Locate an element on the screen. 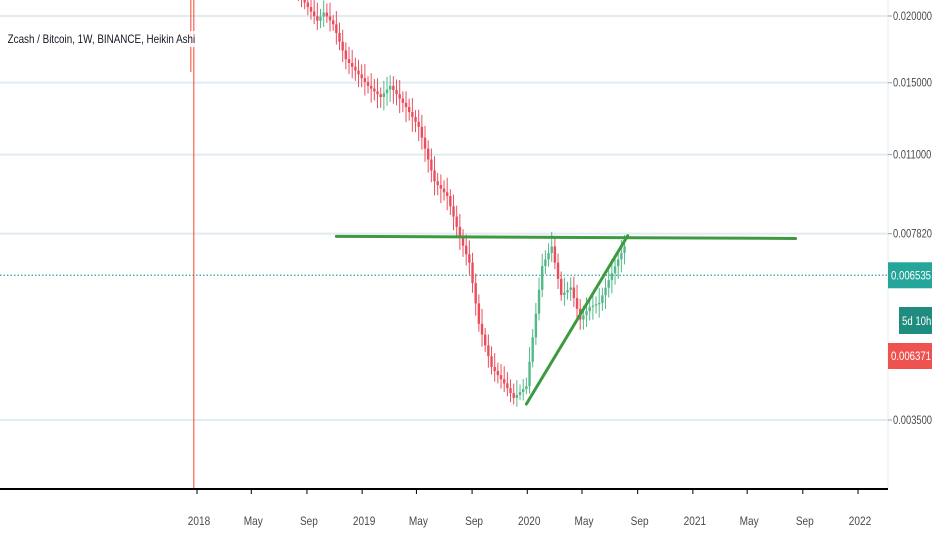 This screenshot has width=932, height=555. x-tick-label: 2020 is located at coordinates (529, 521).